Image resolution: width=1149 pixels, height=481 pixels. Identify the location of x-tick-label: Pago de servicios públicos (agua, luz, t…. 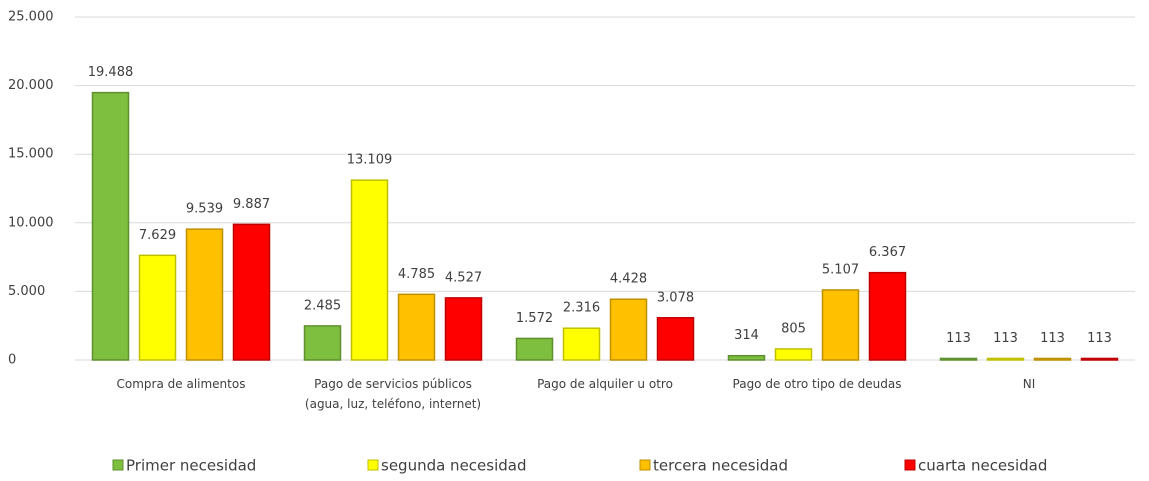
(393, 394).